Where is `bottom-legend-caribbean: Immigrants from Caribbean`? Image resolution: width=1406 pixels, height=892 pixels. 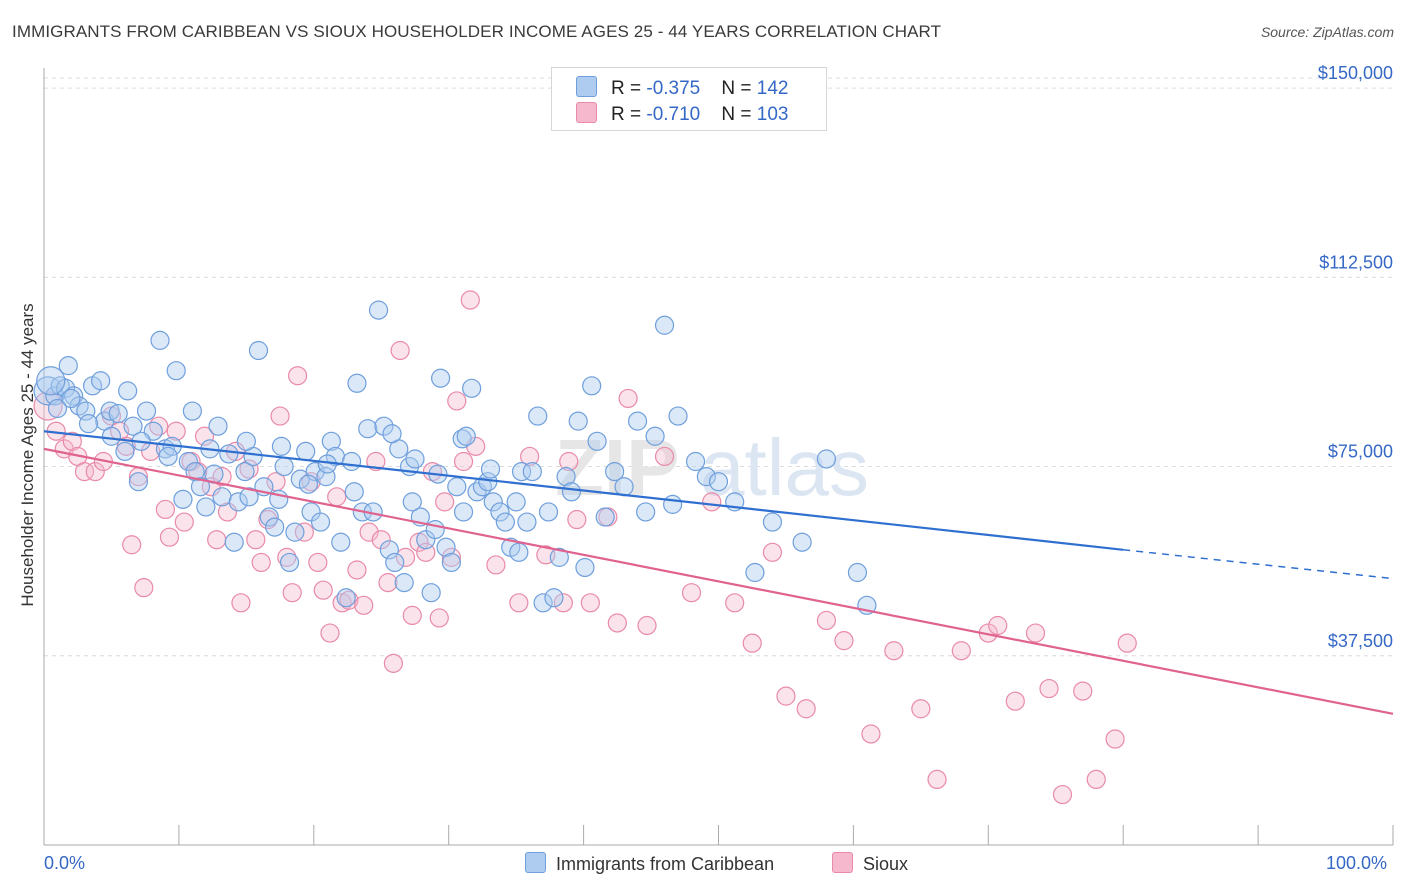
bottom-legend-caribbean: Immigrants from Caribbean is located at coordinates (649, 863).